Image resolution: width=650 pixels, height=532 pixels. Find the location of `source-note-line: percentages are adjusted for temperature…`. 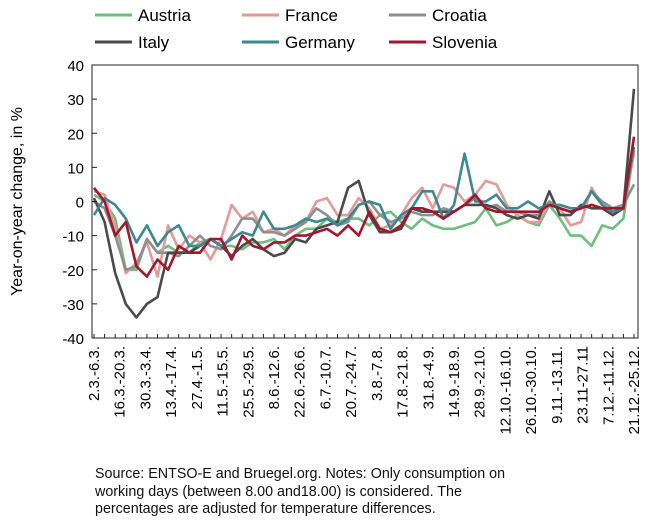

source-note-line: percentages are adjusted for temperature… is located at coordinates (265, 509).